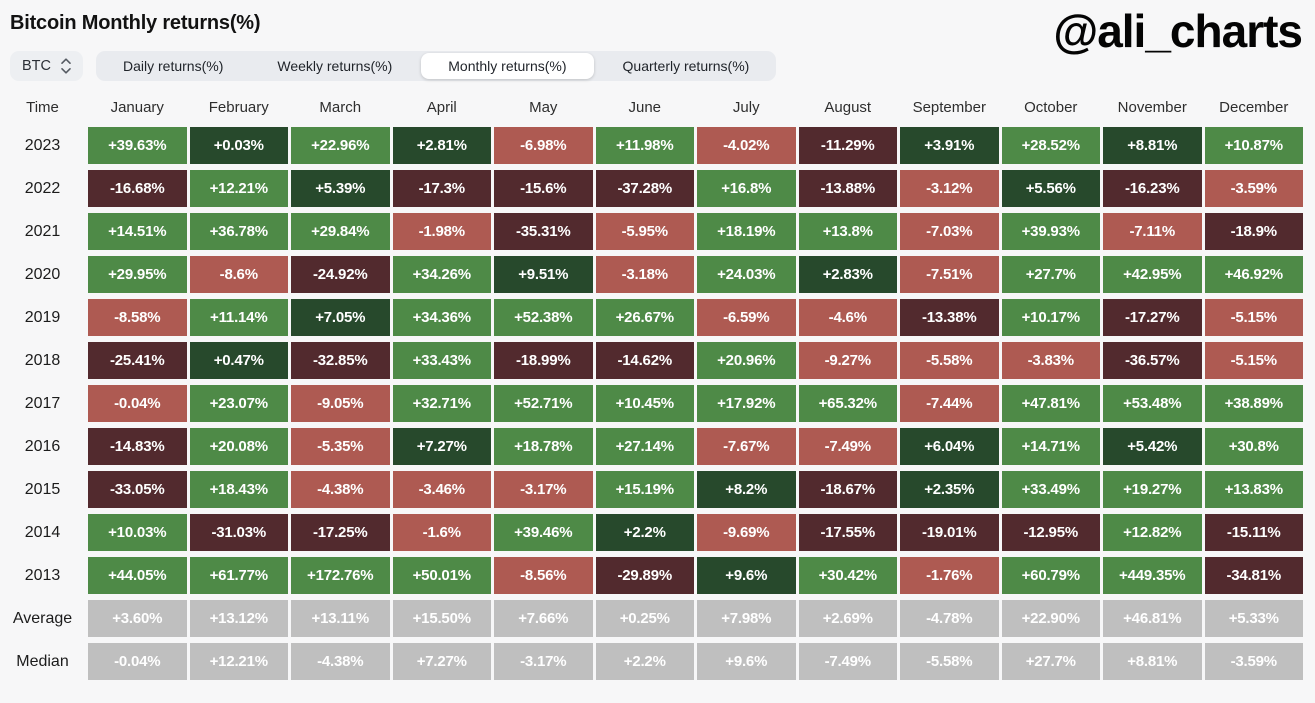 The width and height of the screenshot is (1315, 703). What do you see at coordinates (644, 360) in the screenshot?
I see `return-cell: -14.62%` at bounding box center [644, 360].